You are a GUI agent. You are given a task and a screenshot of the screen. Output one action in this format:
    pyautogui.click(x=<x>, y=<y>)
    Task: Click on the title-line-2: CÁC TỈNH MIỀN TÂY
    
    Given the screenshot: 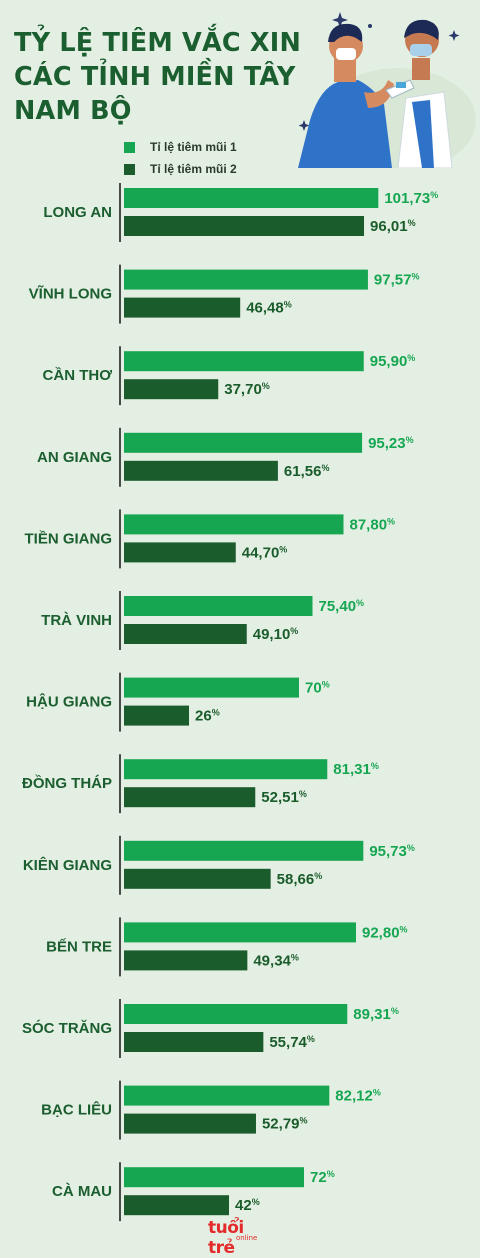 What is the action you would take?
    pyautogui.click(x=155, y=77)
    